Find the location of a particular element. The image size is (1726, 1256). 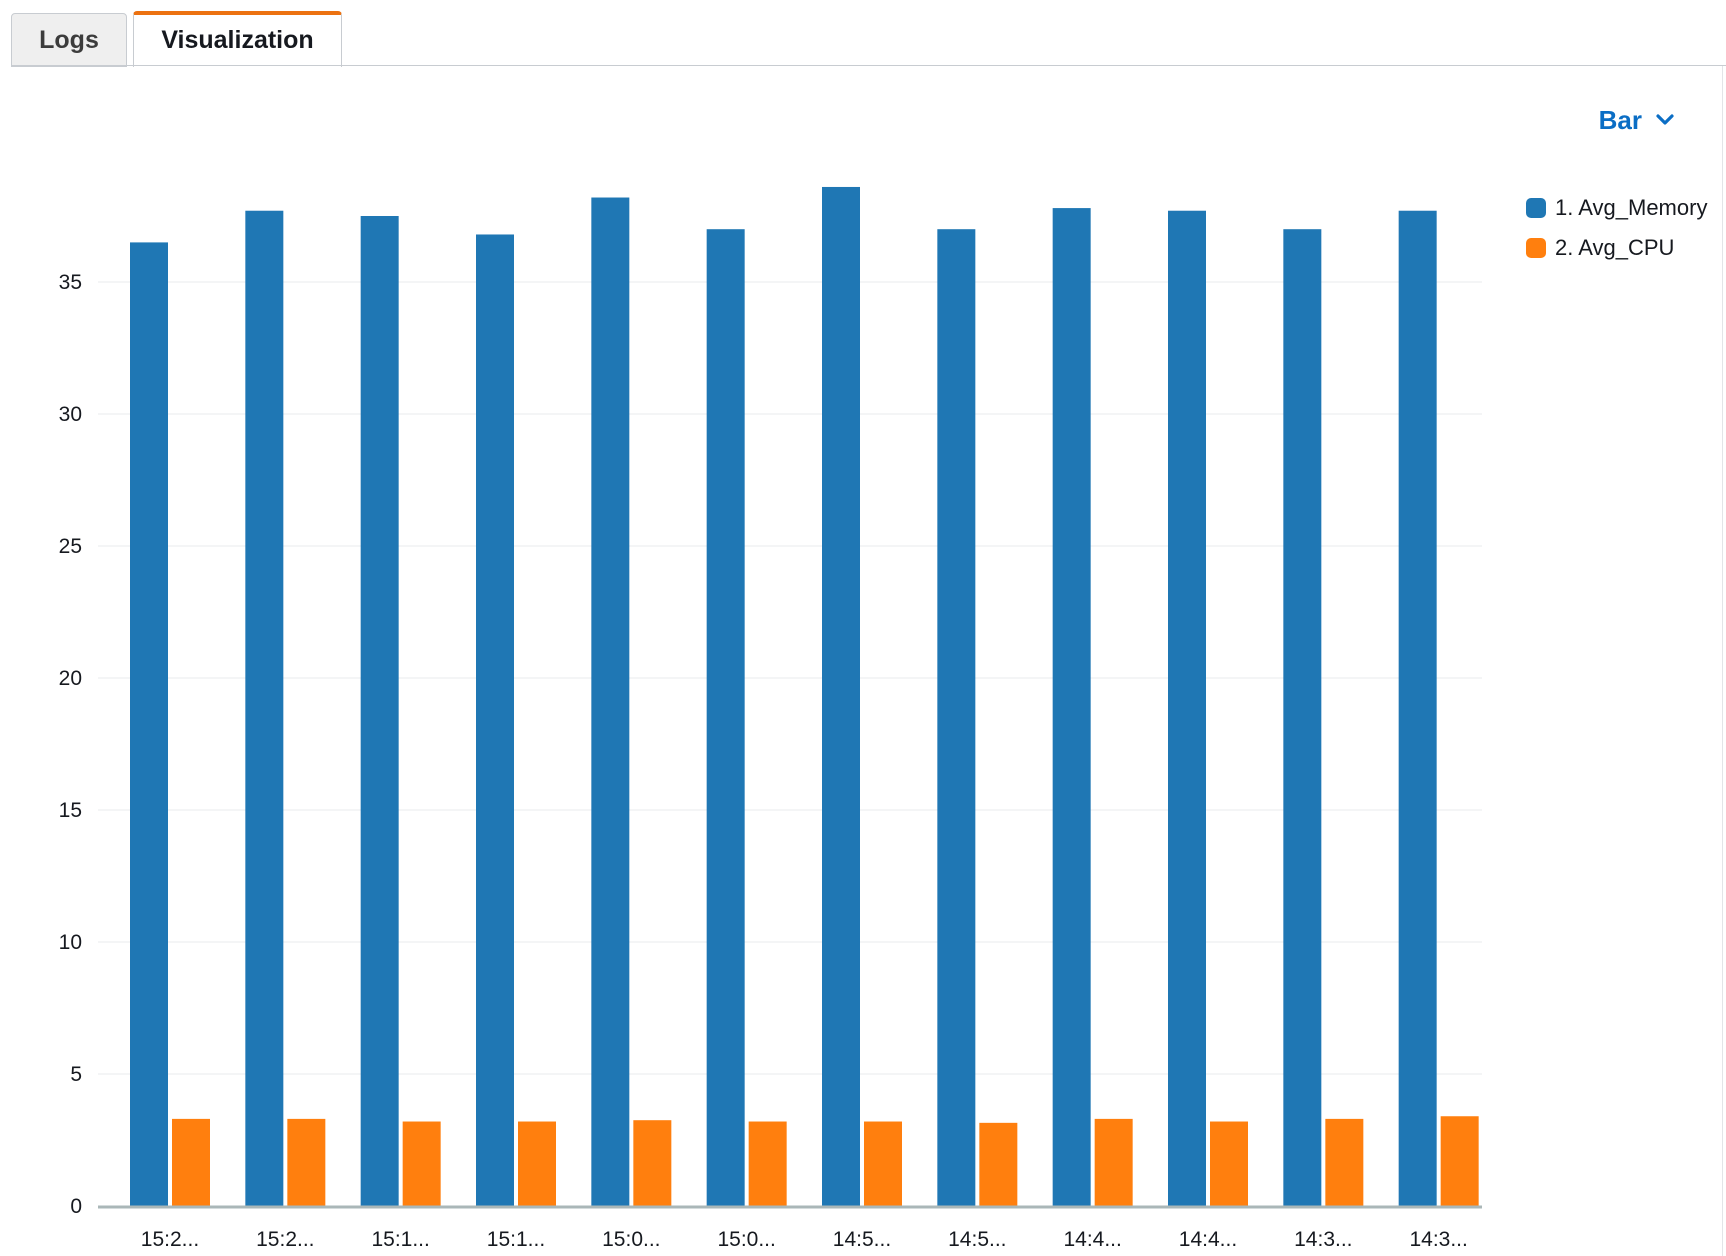

y-tick-label: 0 is located at coordinates (76, 1206).